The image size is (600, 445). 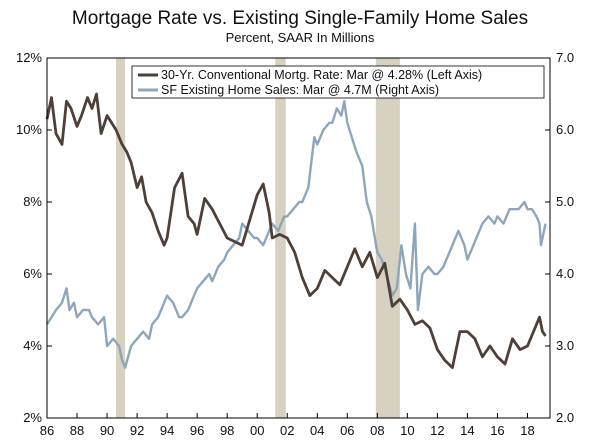 What do you see at coordinates (47, 430) in the screenshot?
I see `x-tick-label: 86` at bounding box center [47, 430].